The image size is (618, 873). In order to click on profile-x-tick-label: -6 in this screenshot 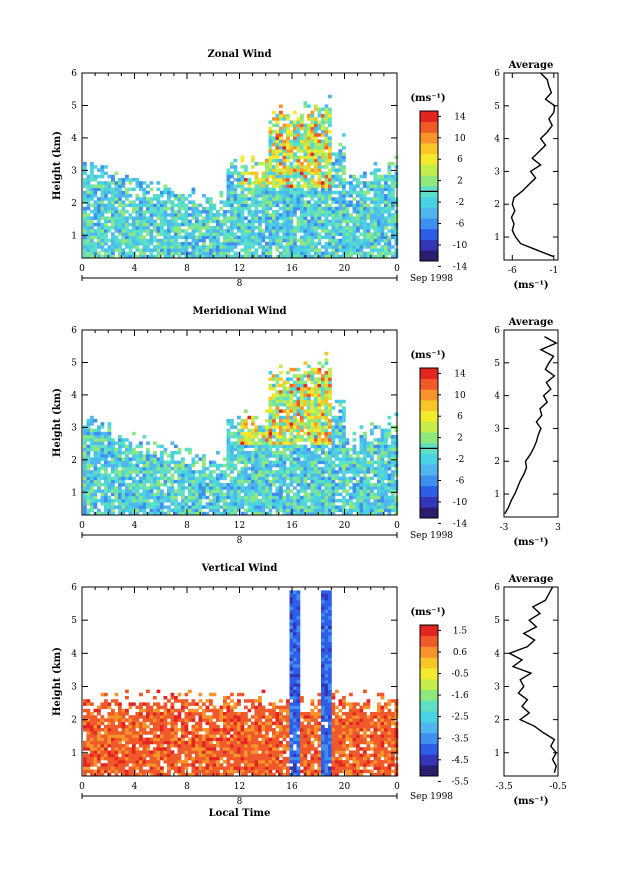, I will do `click(512, 271)`.